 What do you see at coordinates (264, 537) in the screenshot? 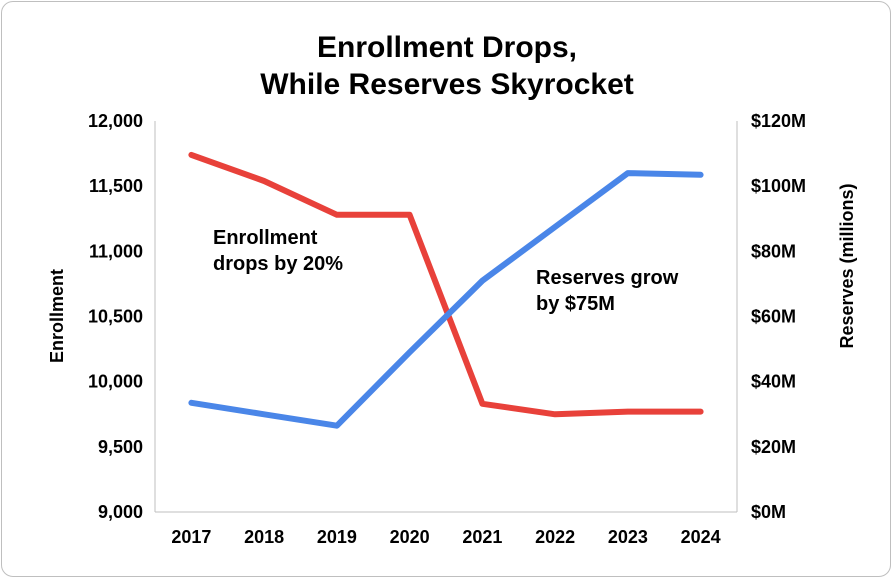
I see `x-tick-label: 2018` at bounding box center [264, 537].